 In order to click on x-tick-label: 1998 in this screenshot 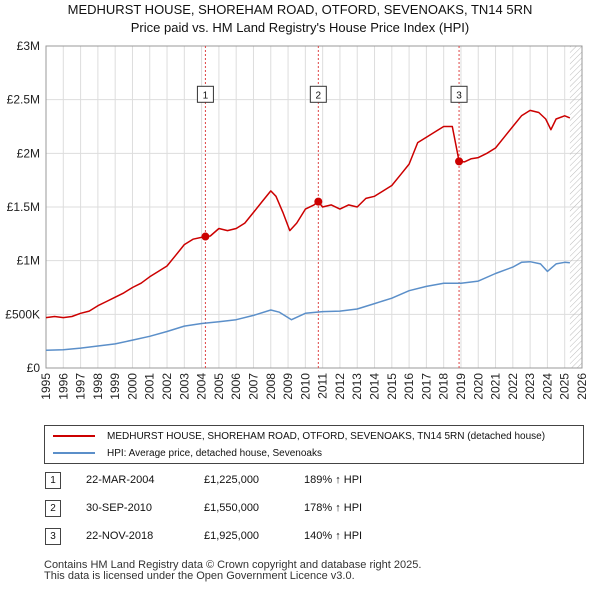, I will do `click(98, 386)`.